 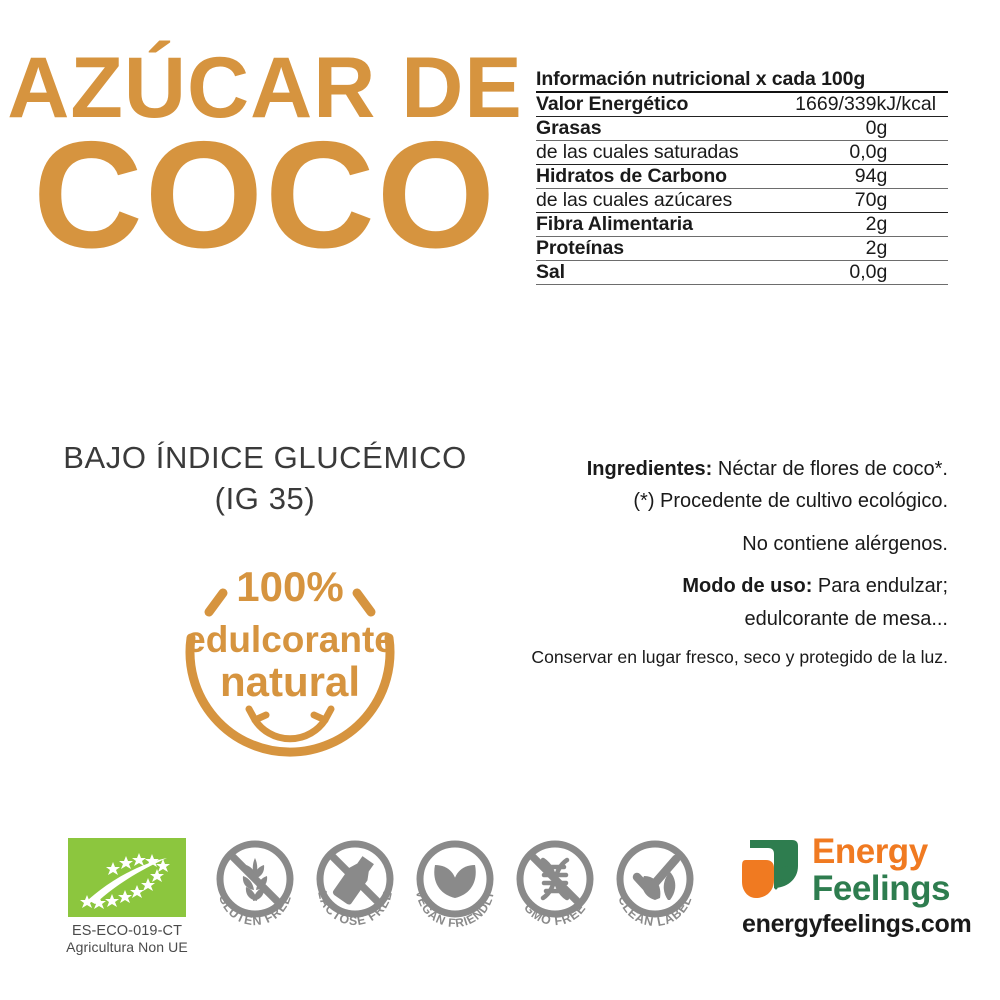 I want to click on product-title-line-2: COCO, so click(x=265, y=194).